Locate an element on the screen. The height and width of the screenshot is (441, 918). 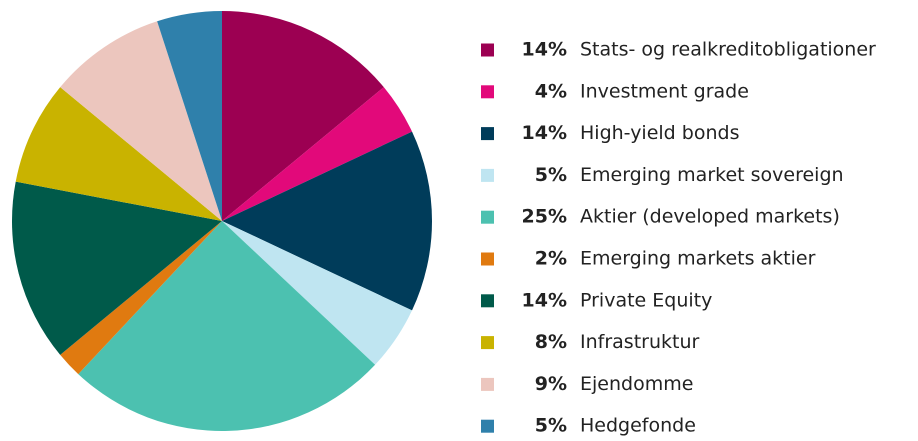
legend-label: Investment grade is located at coordinates (664, 91).